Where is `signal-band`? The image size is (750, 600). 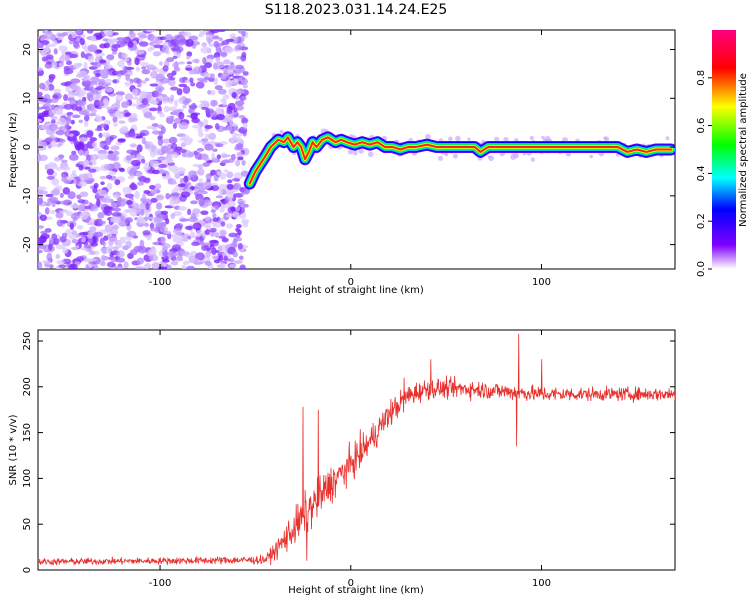
signal-band is located at coordinates (460, 160).